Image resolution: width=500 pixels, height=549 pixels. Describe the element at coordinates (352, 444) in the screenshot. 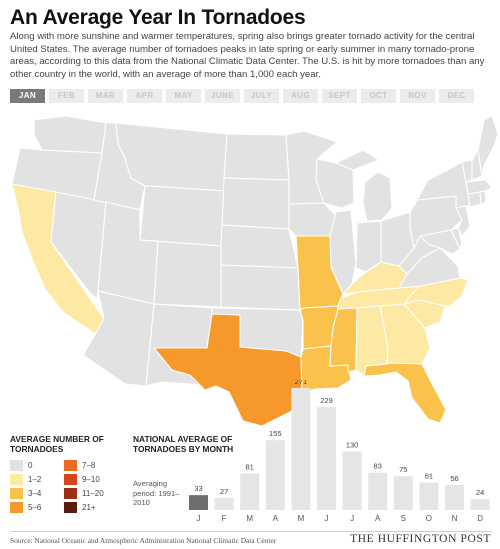

I see `bar-value-label: 130` at that location.